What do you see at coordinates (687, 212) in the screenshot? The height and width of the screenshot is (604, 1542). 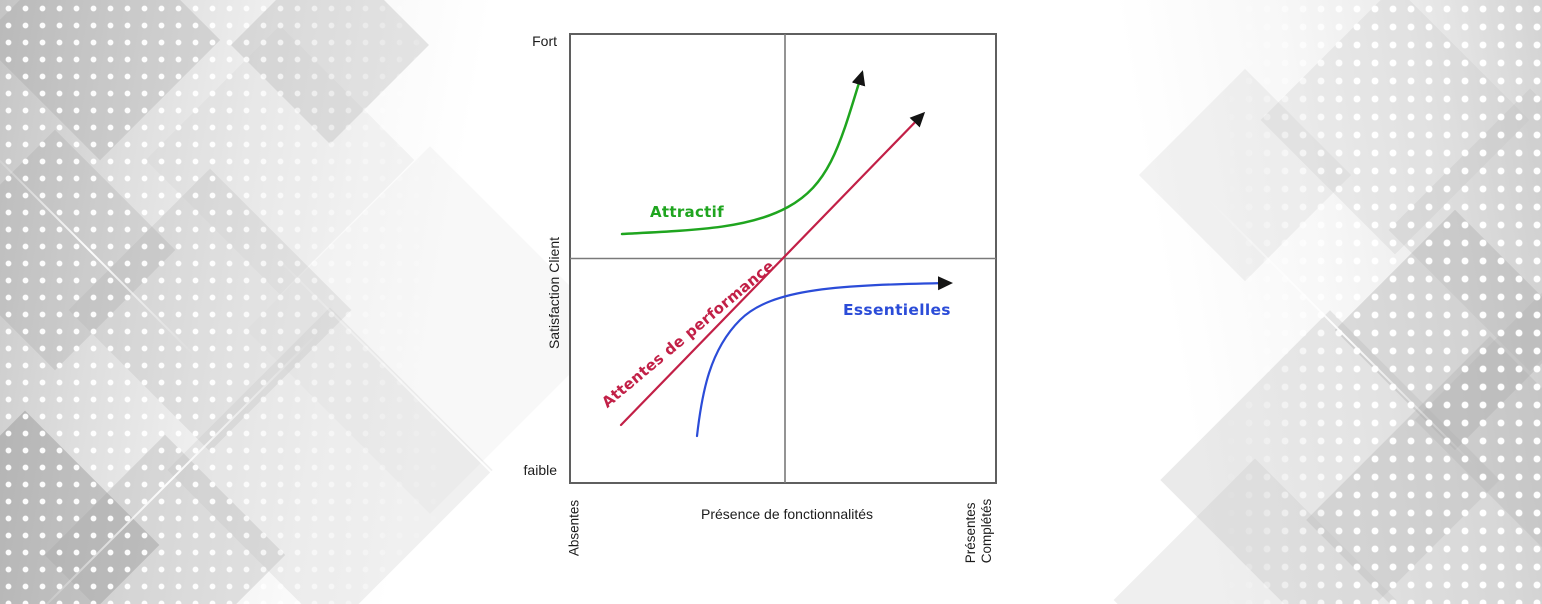 I see `attractif-label: Attractif` at bounding box center [687, 212].